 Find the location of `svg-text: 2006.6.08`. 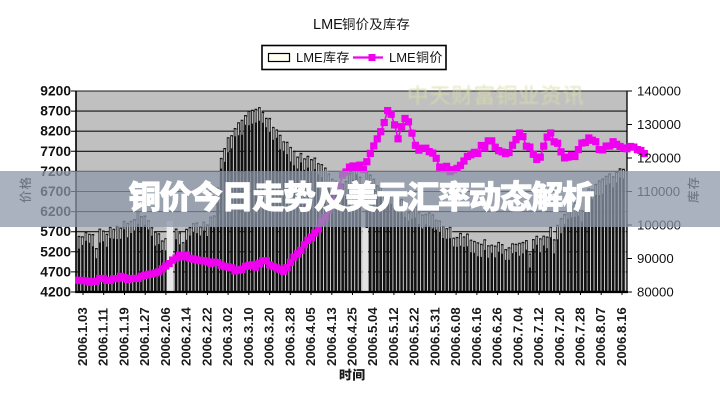

svg-text: 2006.6.08 is located at coordinates (455, 336).